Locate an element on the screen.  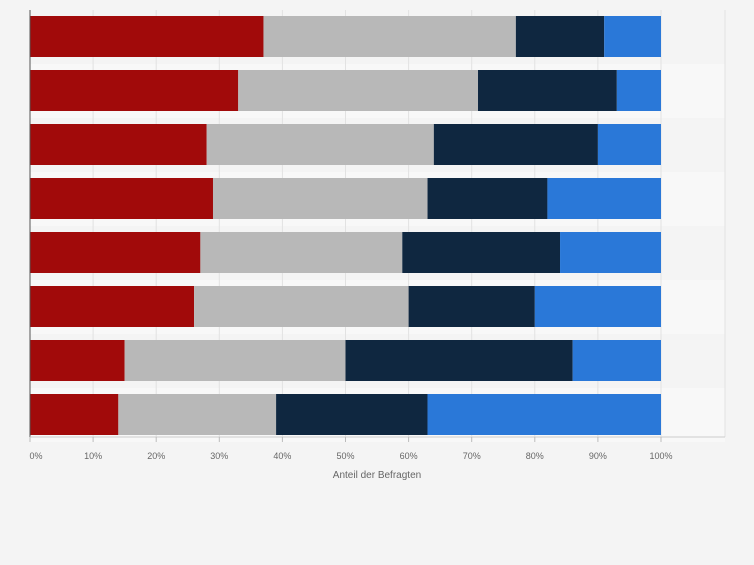
bar-segment-row6-series4 is located at coordinates (597, 306).